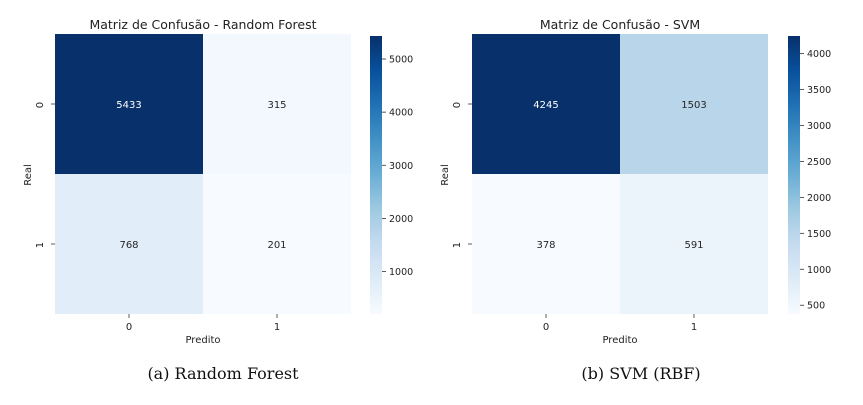 This screenshot has height=405, width=863. I want to click on colorbar-tick-label: 5000, so click(401, 60).